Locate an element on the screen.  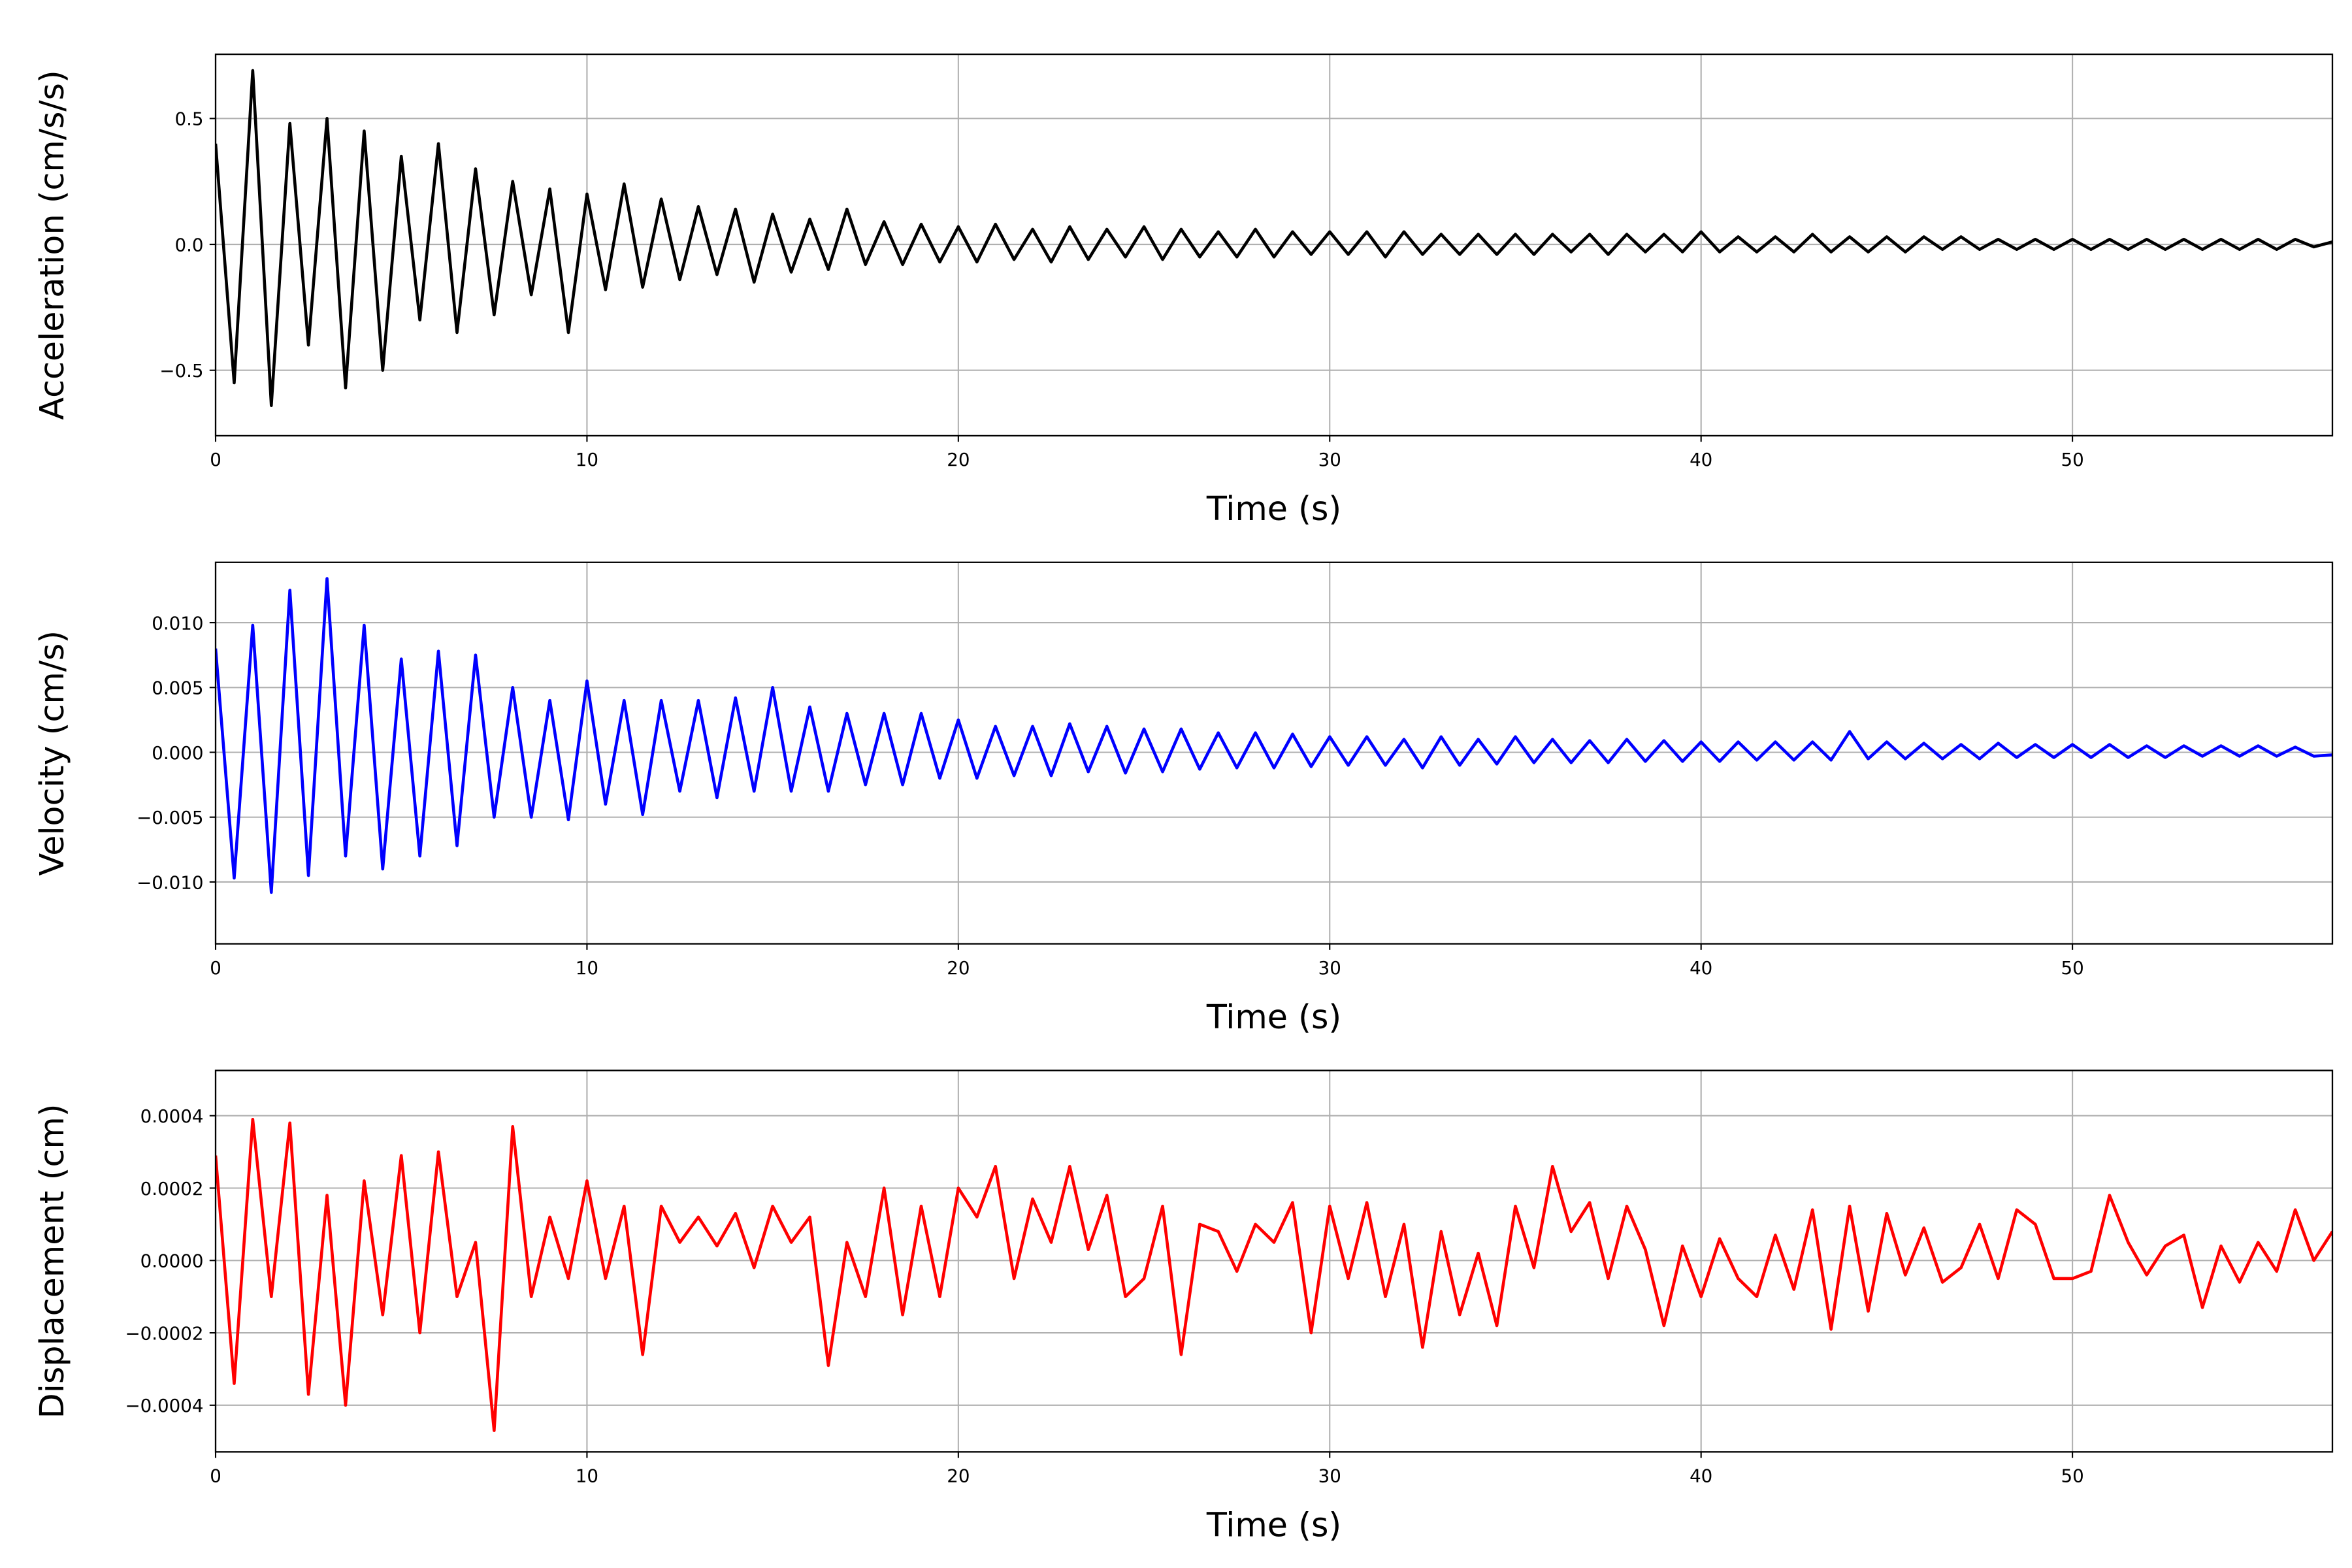
y-axis-label: Velocity (cm/s) is located at coordinates (52, 753).